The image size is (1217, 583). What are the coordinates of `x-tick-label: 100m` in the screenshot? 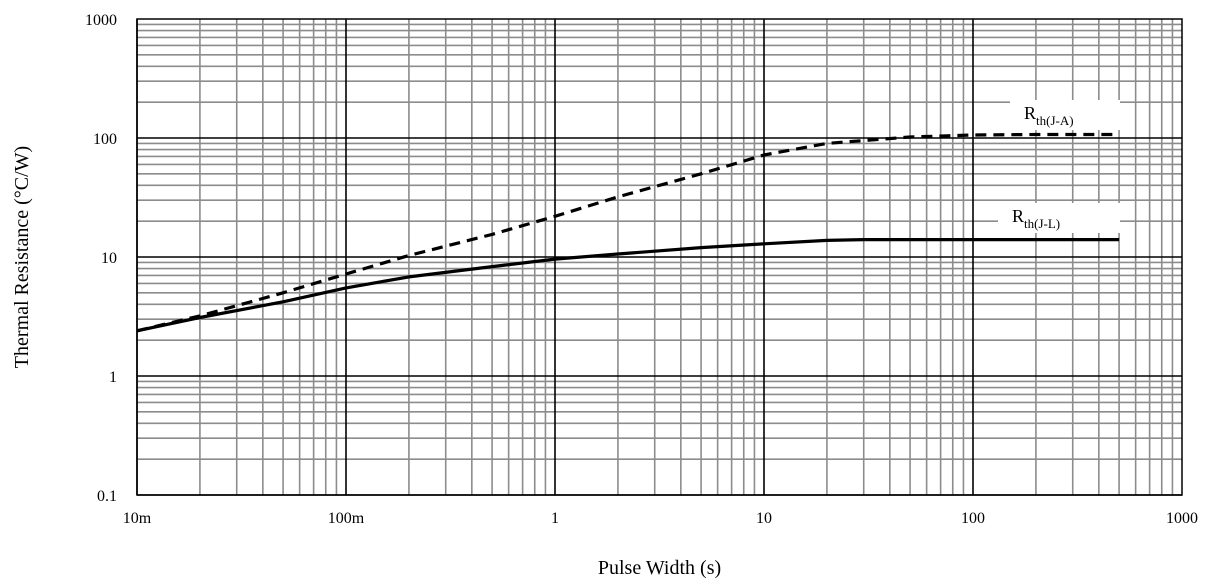 It's located at (346, 518).